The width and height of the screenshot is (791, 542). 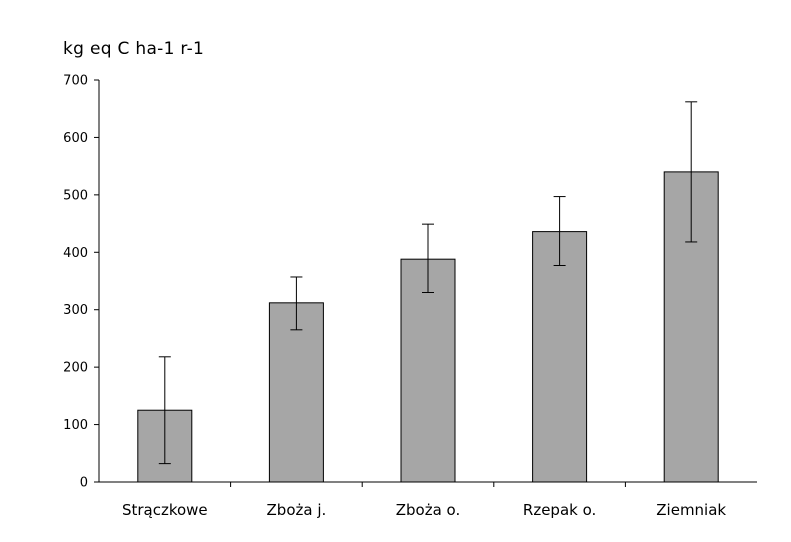 I want to click on x-tick-label: Ziemniak, so click(x=691, y=510).